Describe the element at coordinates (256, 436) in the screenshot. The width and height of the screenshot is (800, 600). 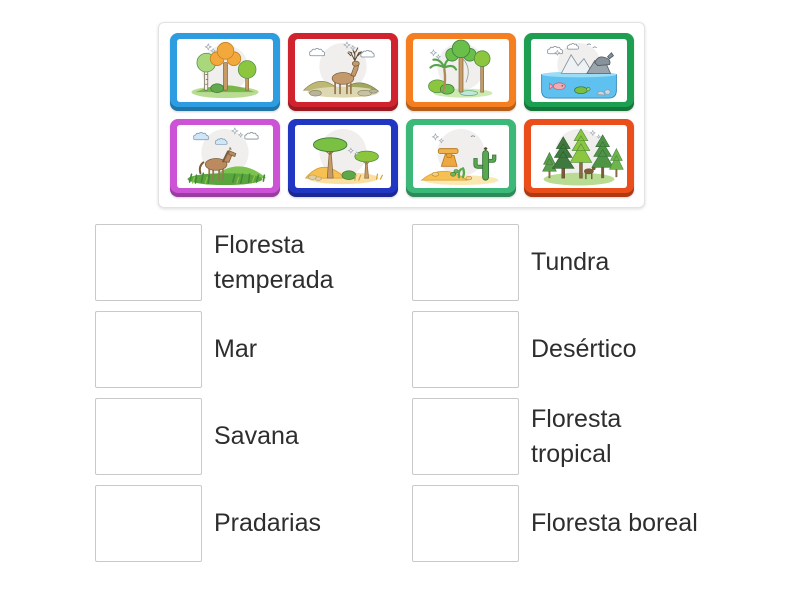
I see `match-label: Savana` at that location.